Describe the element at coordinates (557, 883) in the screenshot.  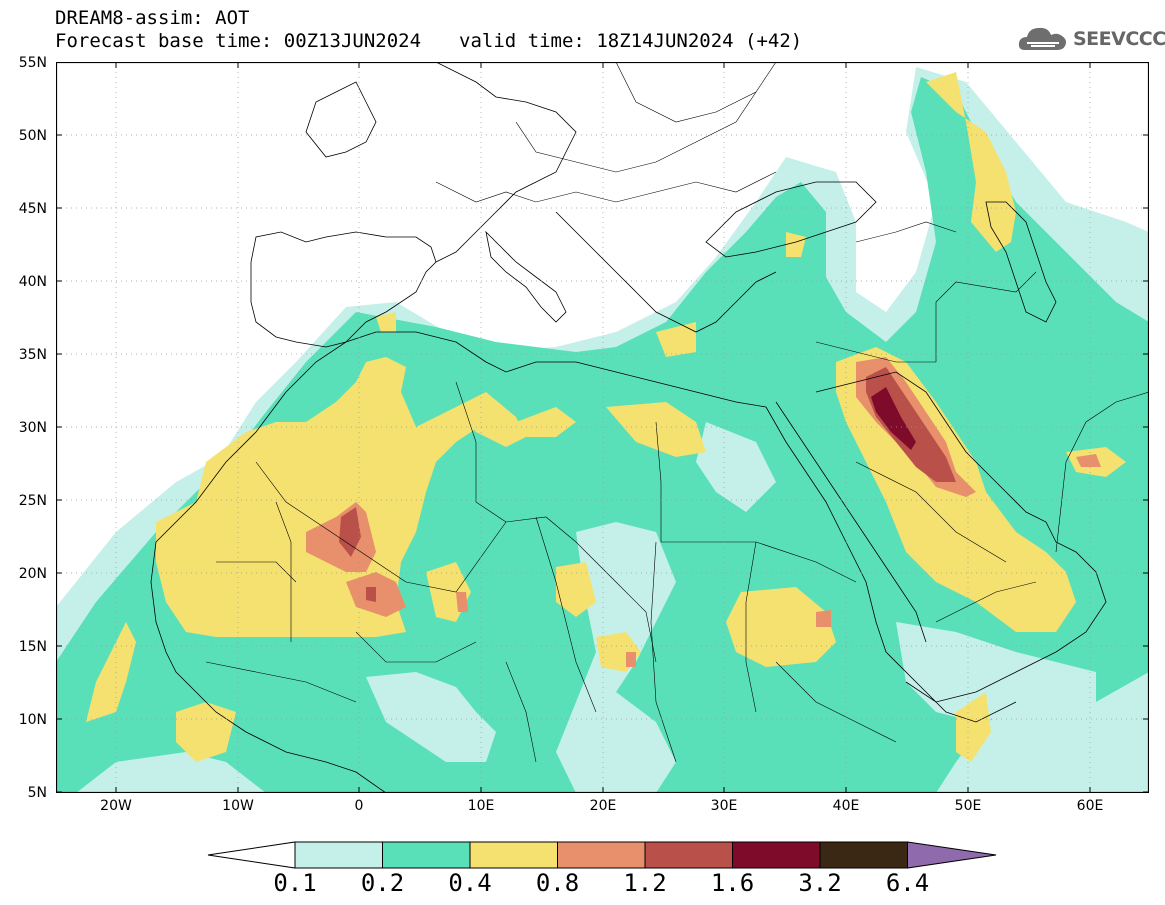
I see `colorbar-label: 0.8` at that location.